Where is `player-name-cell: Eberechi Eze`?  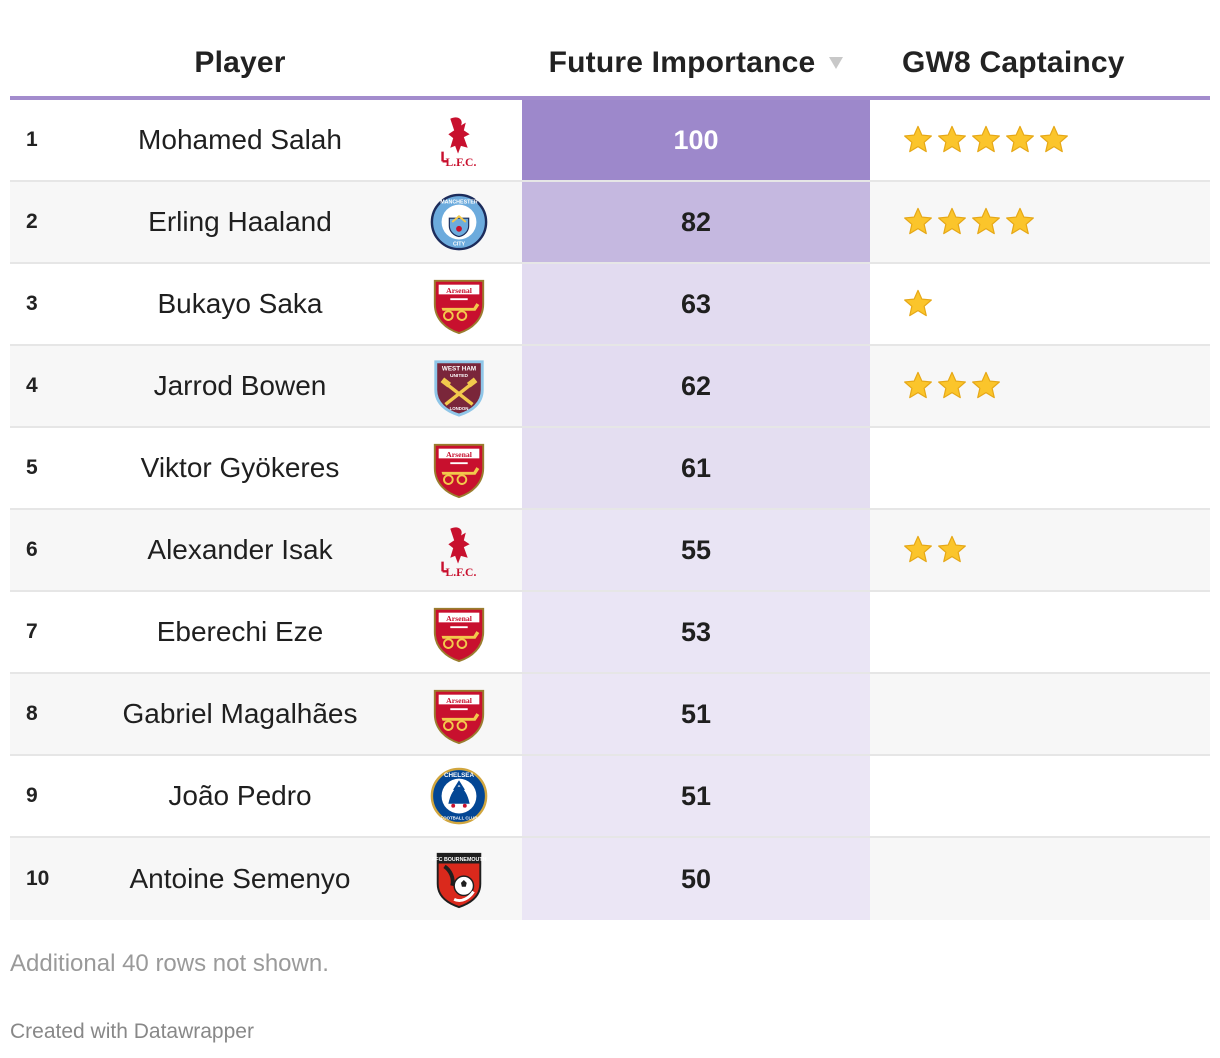 player-name-cell: Eberechi Eze is located at coordinates (240, 631).